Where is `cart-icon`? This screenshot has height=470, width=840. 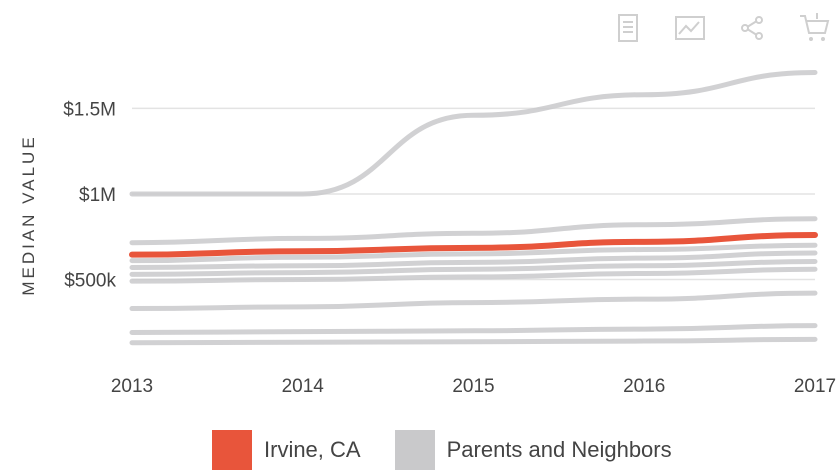 cart-icon is located at coordinates (815, 27).